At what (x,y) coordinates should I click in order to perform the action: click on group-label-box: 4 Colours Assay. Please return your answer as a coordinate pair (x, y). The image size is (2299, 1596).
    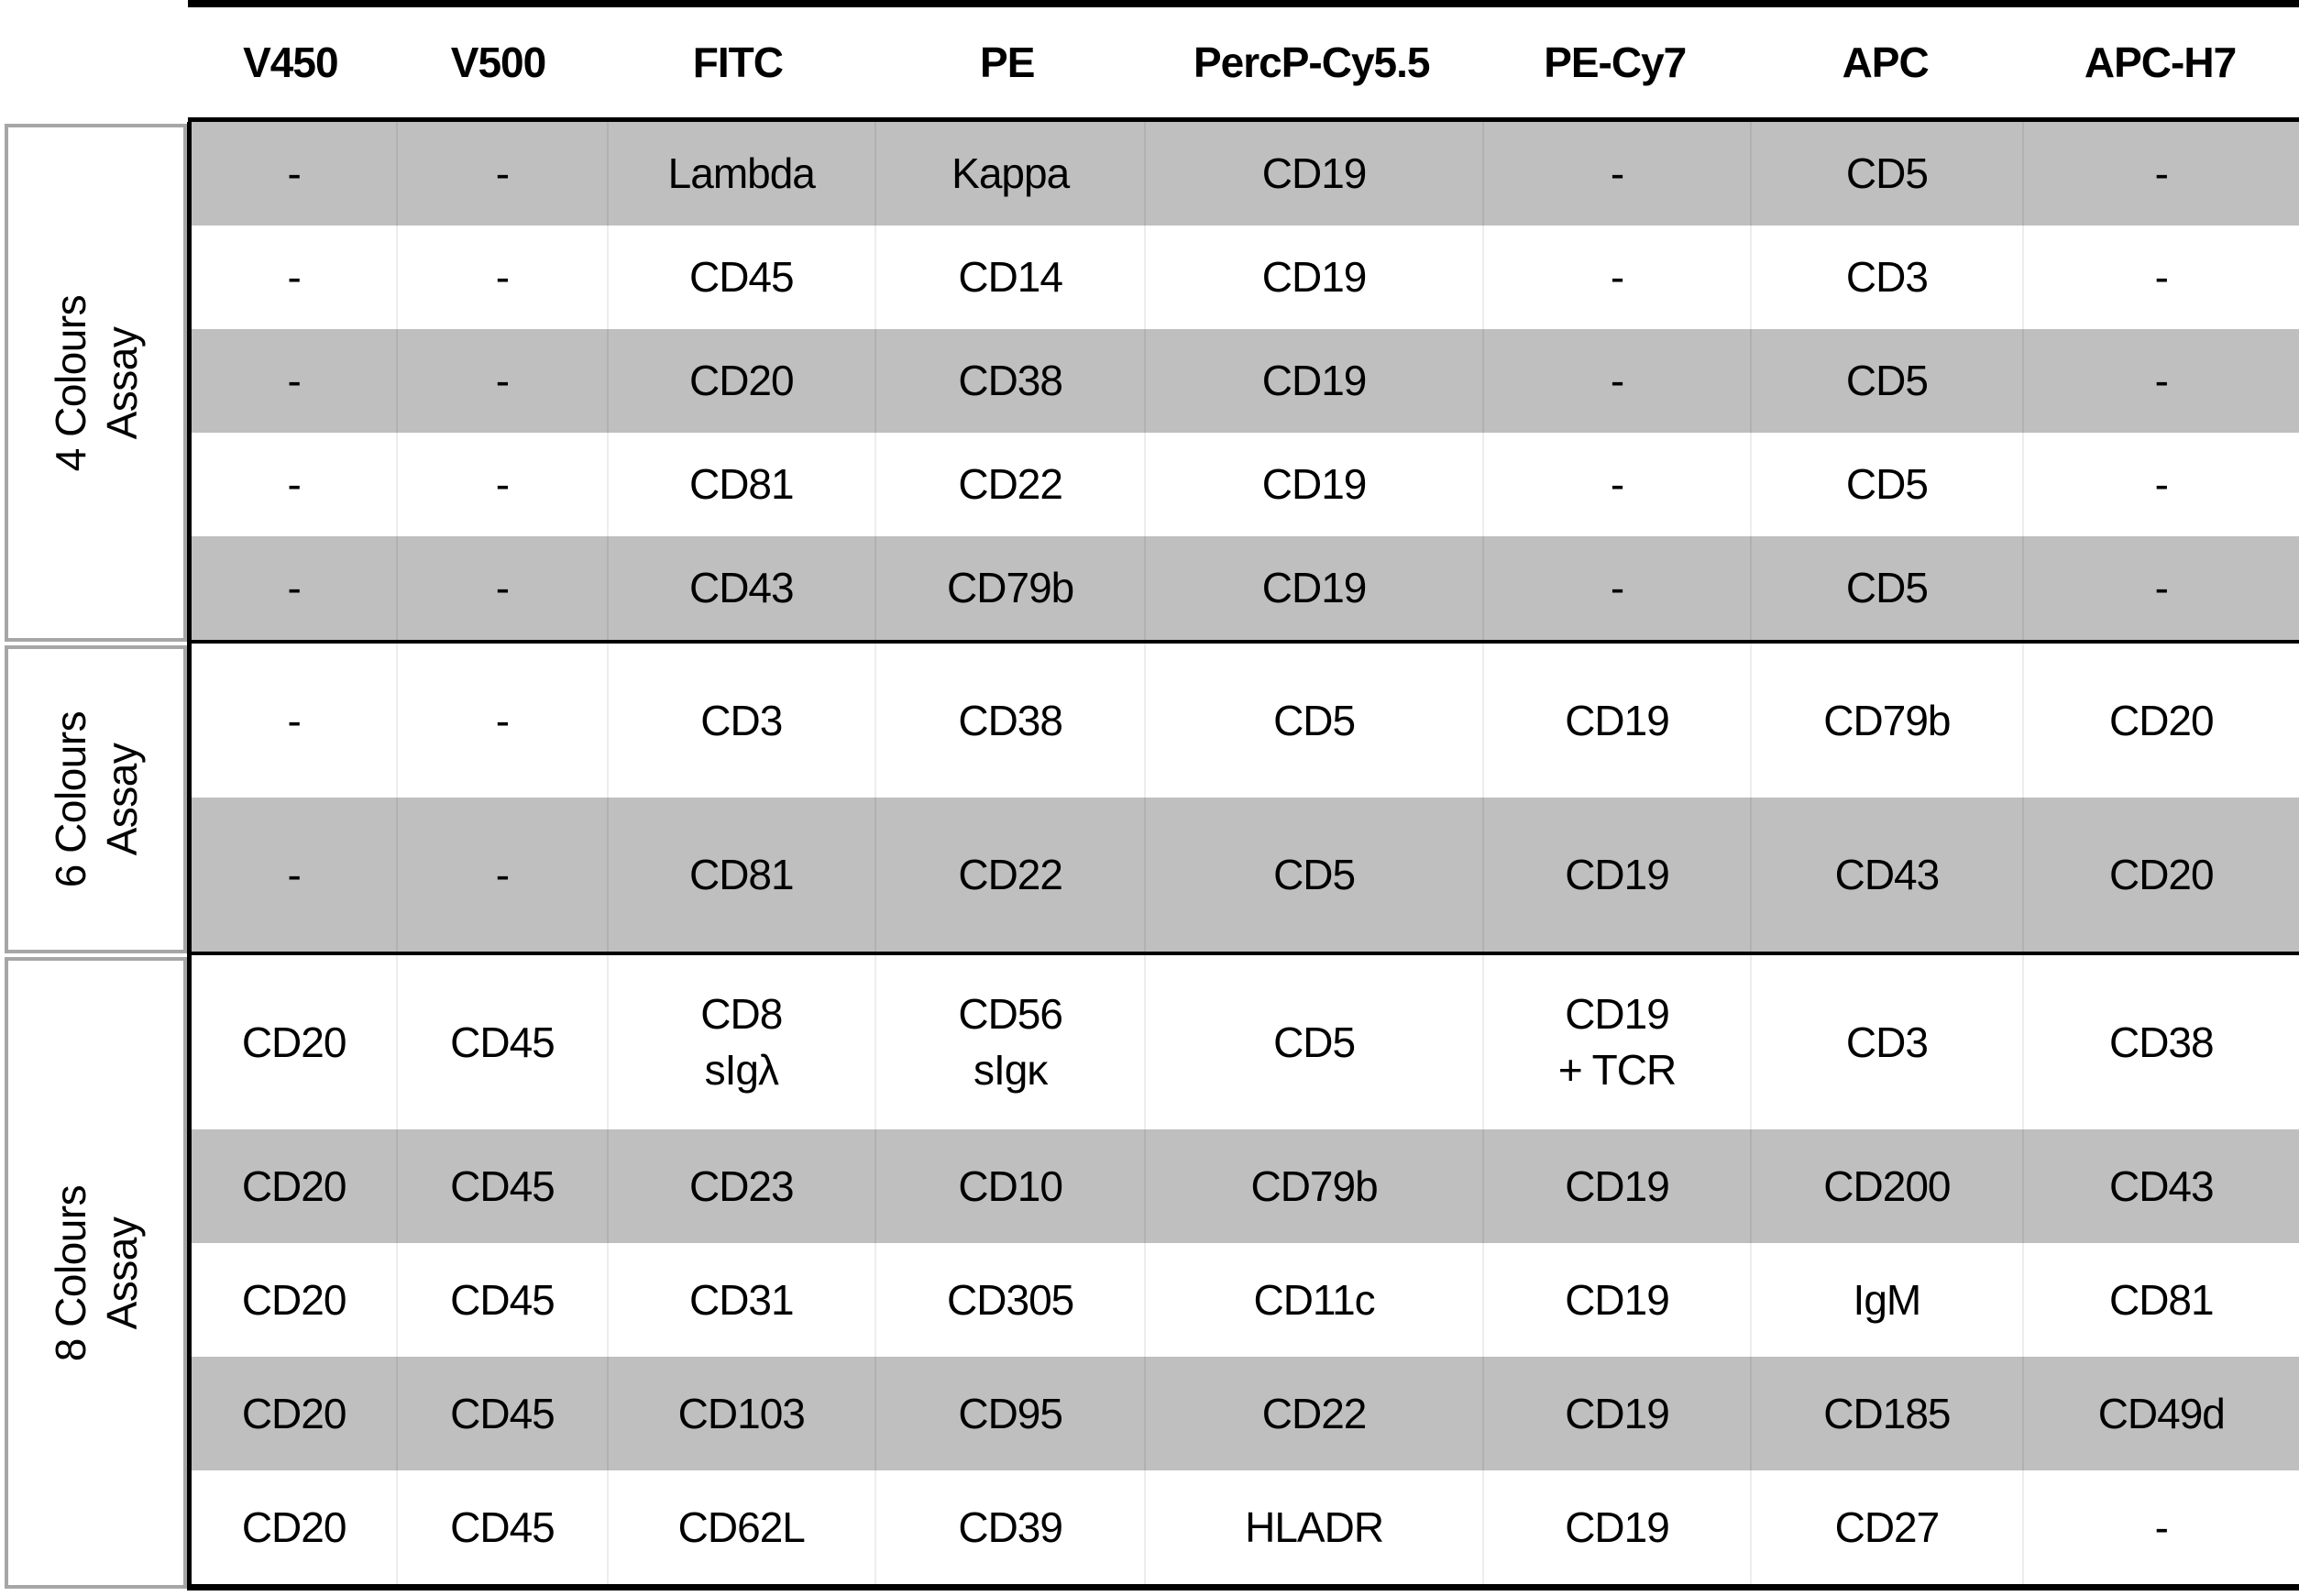
    Looking at the image, I should click on (96, 383).